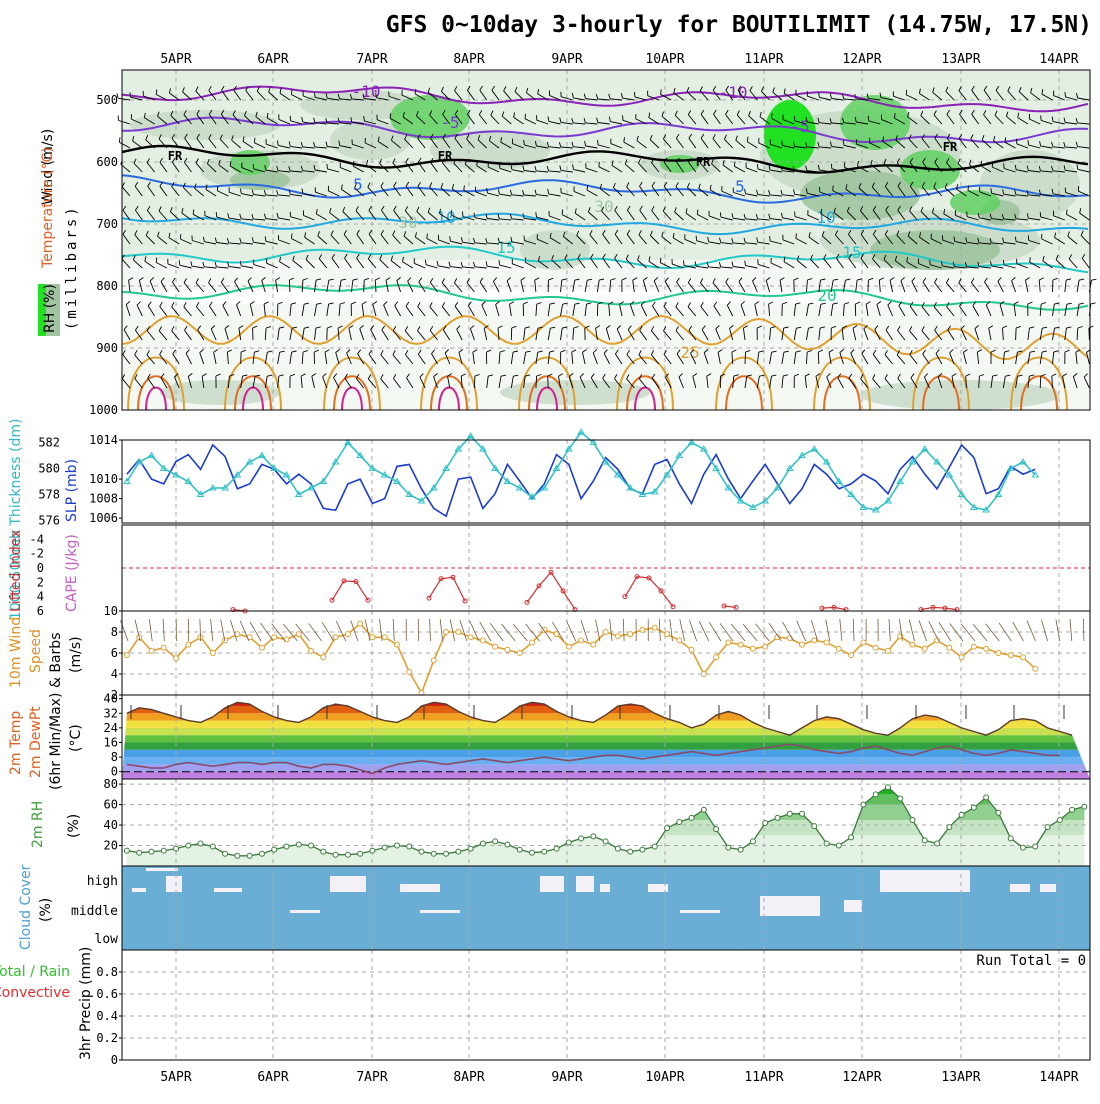 The width and height of the screenshot is (1100, 1104). Describe the element at coordinates (689, 352) in the screenshot. I see `isotherm-label: 25` at that location.